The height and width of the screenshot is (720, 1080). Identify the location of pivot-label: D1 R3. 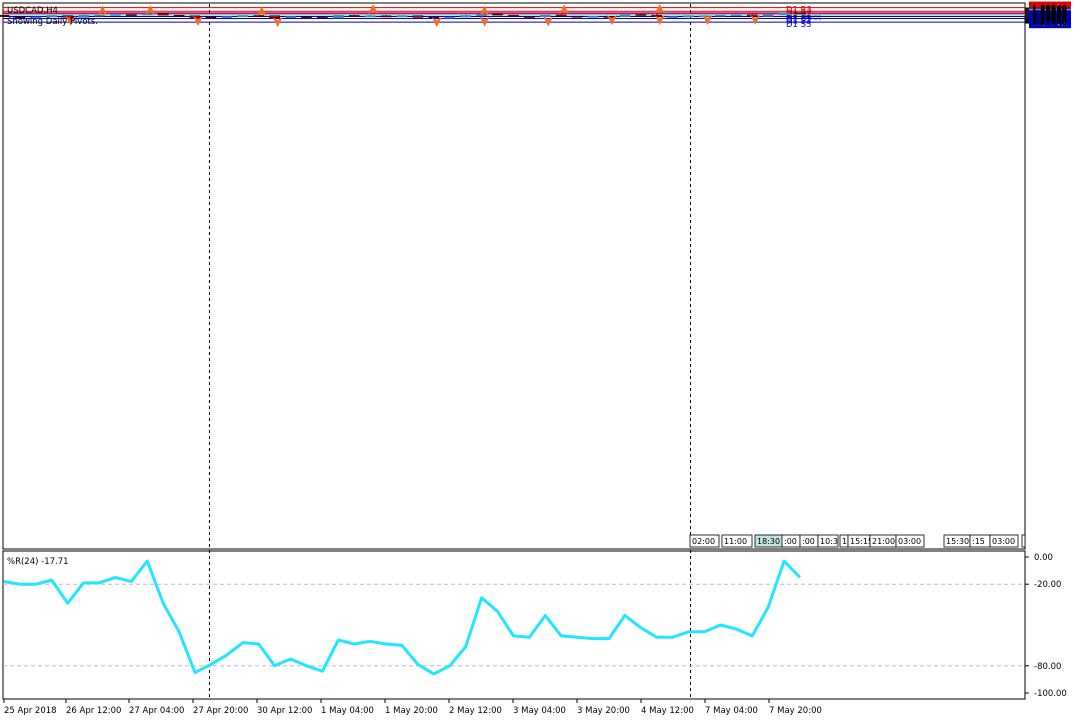
(799, 11).